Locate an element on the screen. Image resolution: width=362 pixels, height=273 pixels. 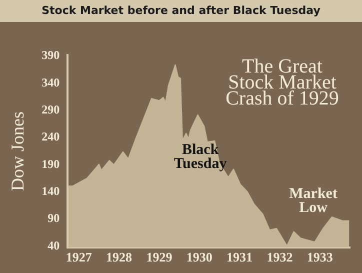
annotation: Market Low is located at coordinates (313, 201).